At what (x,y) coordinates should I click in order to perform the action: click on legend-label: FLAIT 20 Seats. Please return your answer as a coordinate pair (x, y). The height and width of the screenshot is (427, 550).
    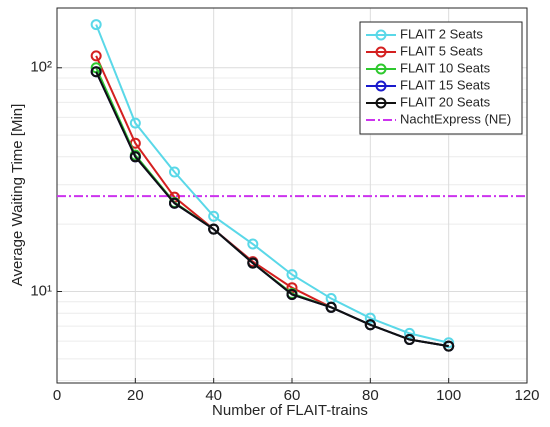
    Looking at the image, I should click on (445, 101).